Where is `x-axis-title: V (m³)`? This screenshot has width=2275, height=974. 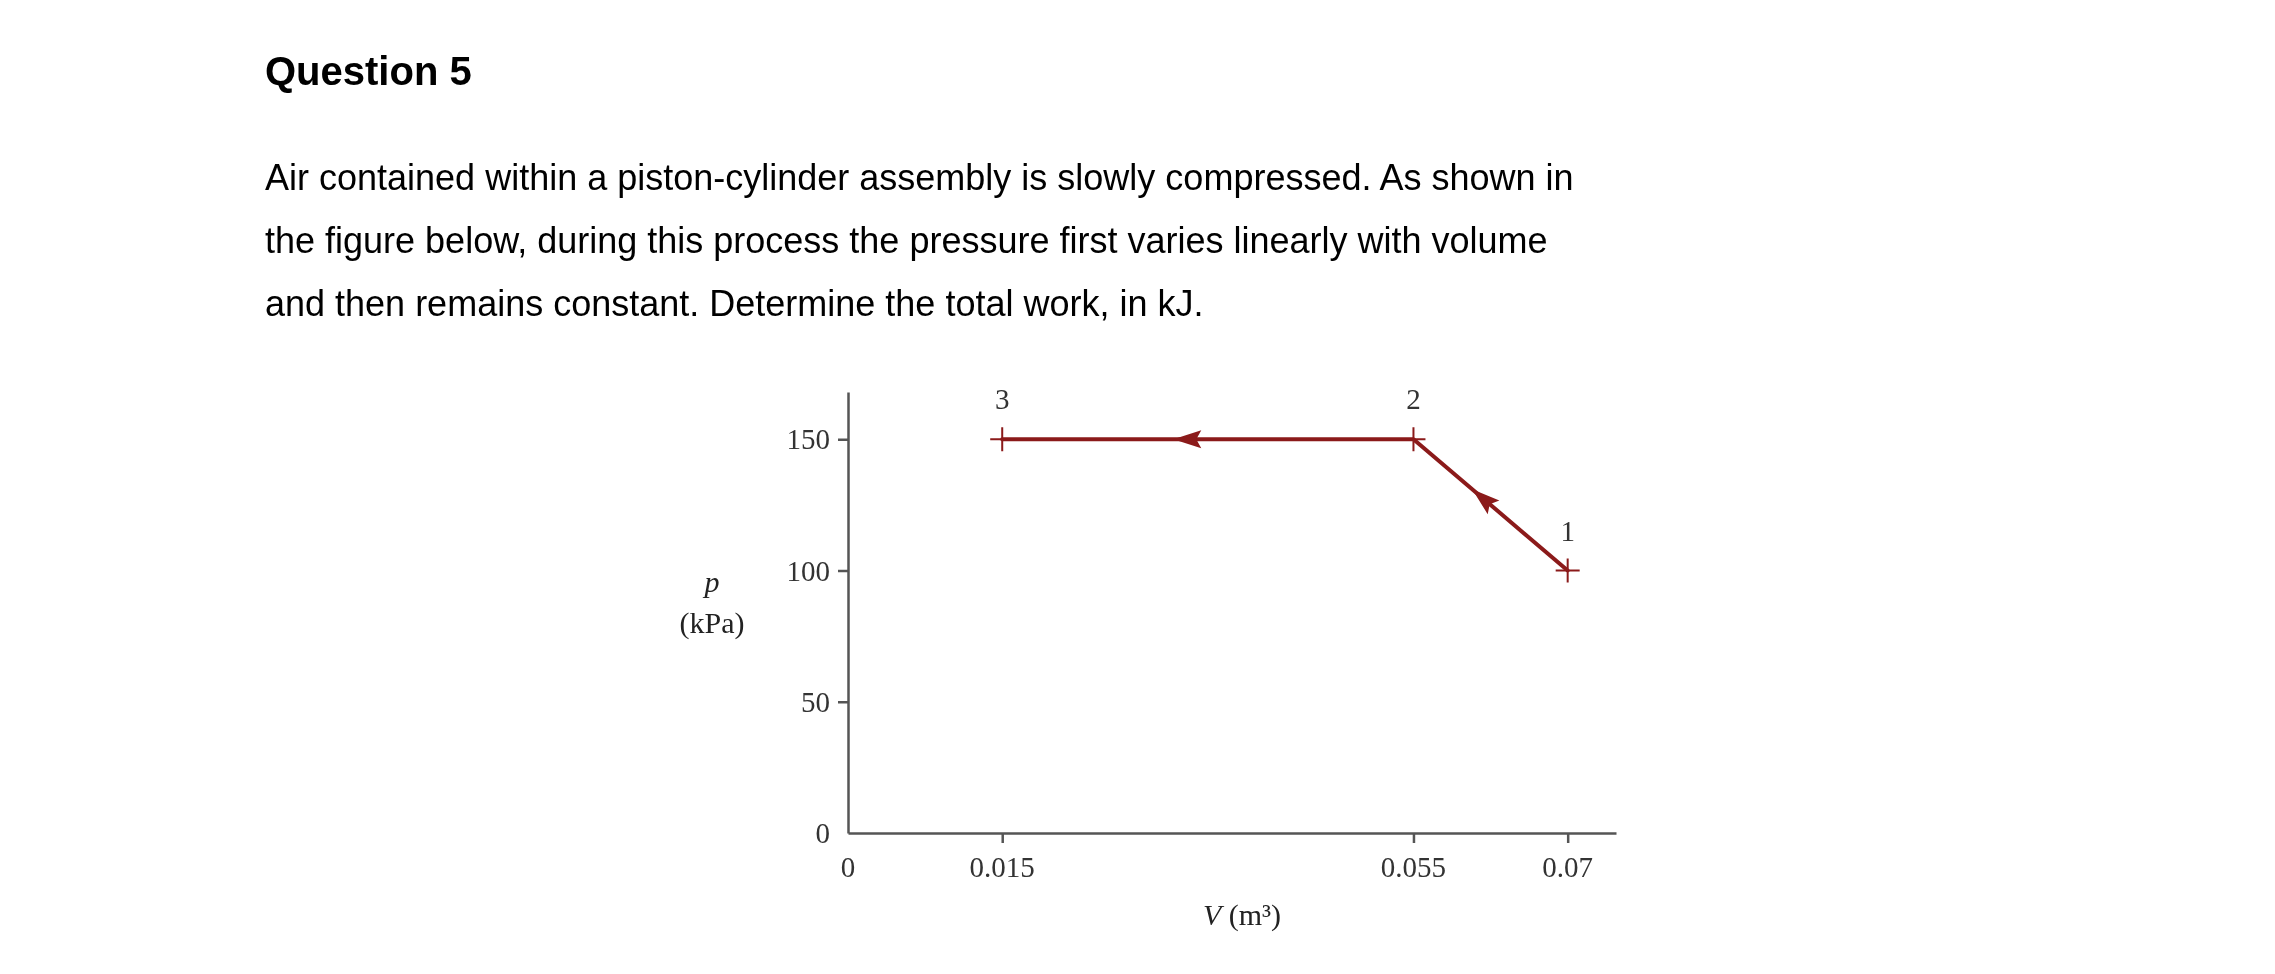
x-axis-title: V (m³) is located at coordinates (1242, 915).